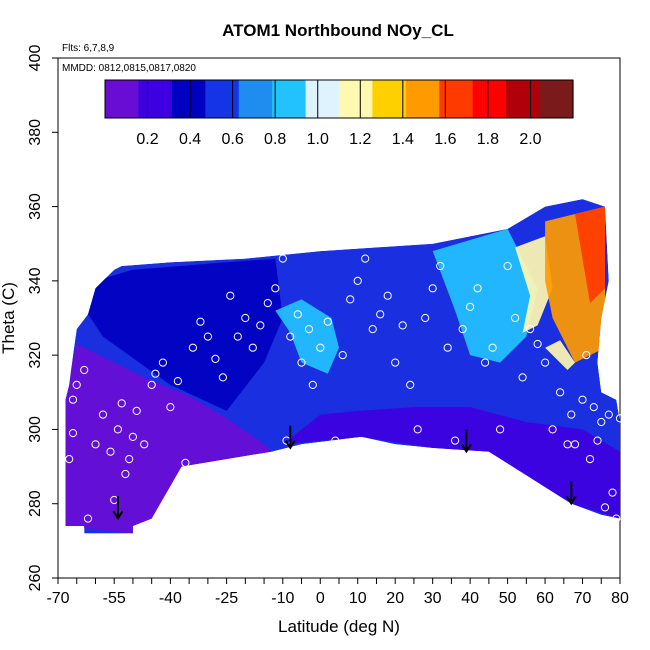  What do you see at coordinates (320, 598) in the screenshot?
I see `x-tick-label: 0` at bounding box center [320, 598].